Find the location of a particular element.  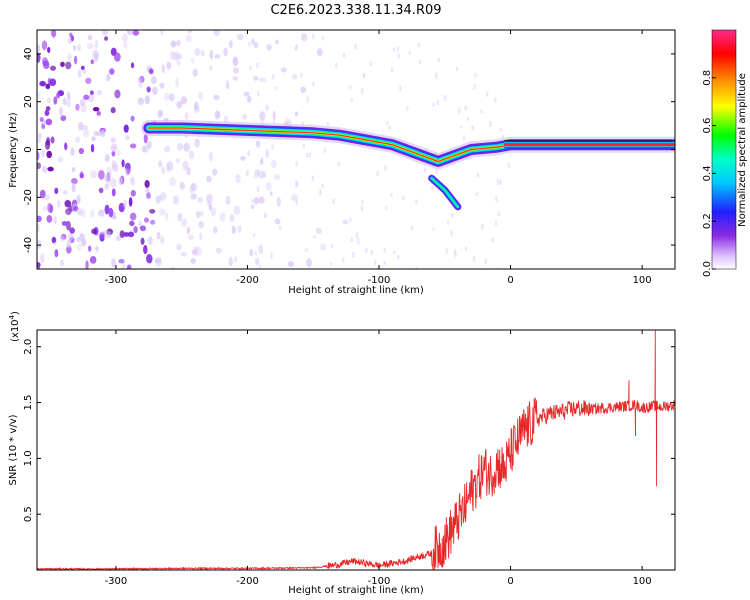

spectrogram-ylabel: Frequency (Hz) is located at coordinates (13, 150).